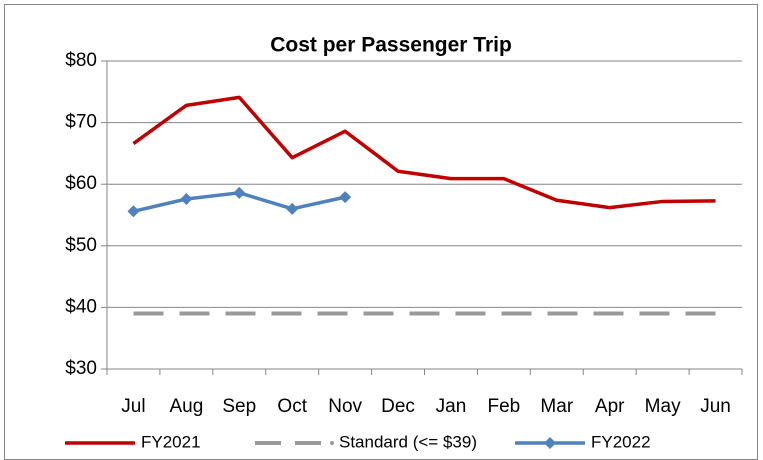  What do you see at coordinates (451, 406) in the screenshot?
I see `x-tick-label: Jan` at bounding box center [451, 406].